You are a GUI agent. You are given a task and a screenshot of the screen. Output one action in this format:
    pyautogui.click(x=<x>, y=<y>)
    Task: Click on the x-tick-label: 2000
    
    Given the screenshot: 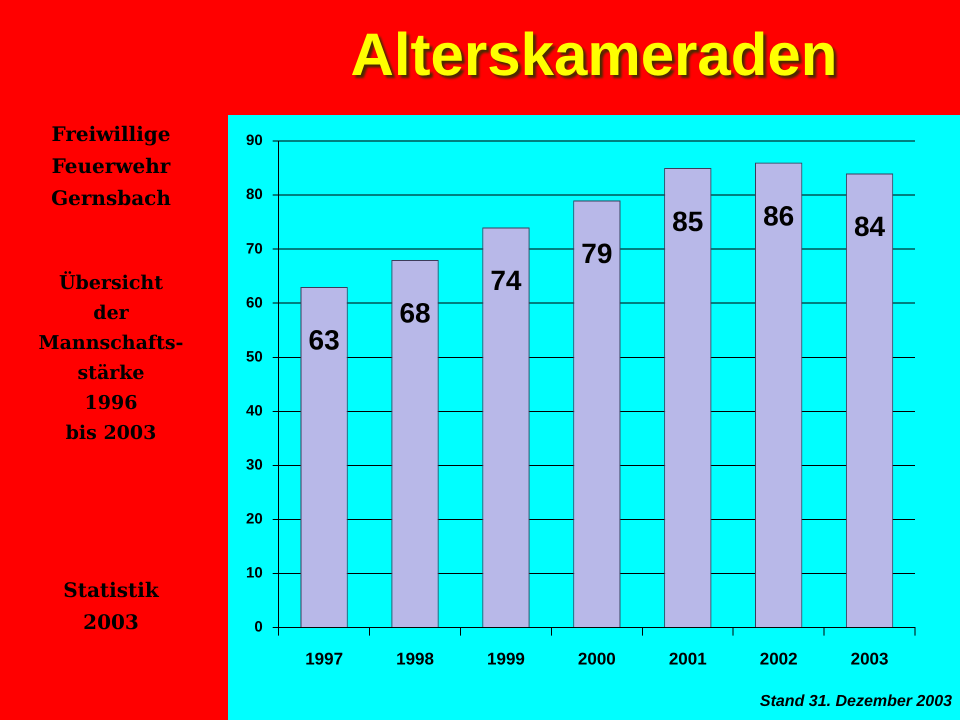 What is the action you would take?
    pyautogui.click(x=597, y=658)
    